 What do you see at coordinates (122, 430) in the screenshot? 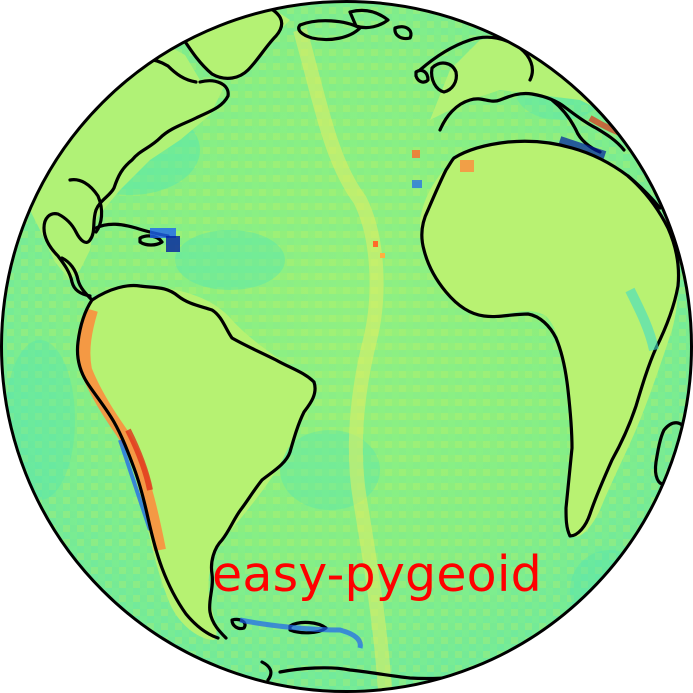
I see `andes-anomaly` at bounding box center [122, 430].